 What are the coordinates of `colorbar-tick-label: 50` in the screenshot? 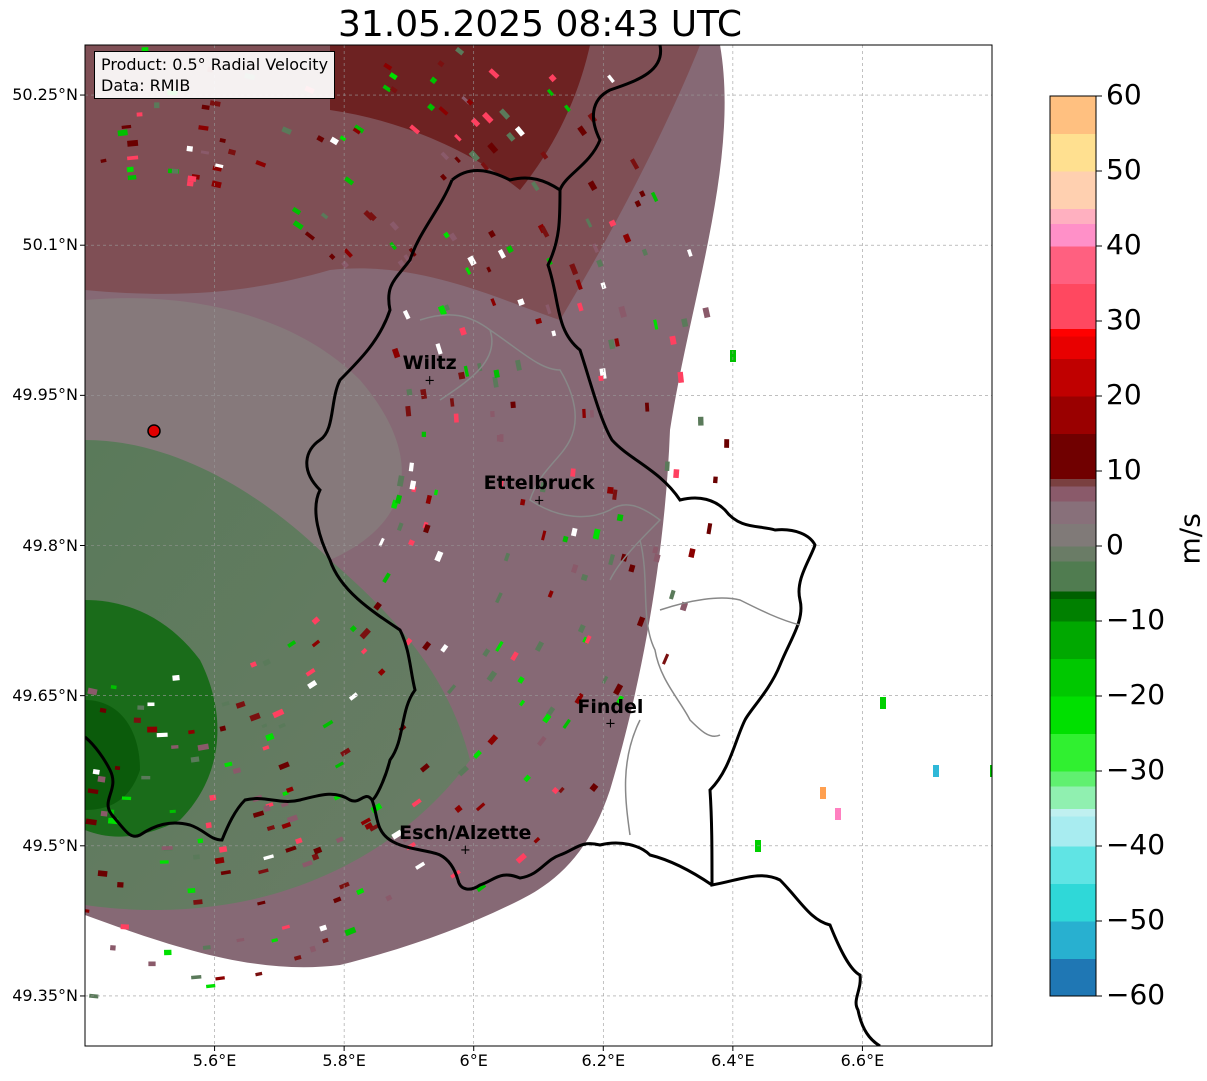 It's located at (1124, 169).